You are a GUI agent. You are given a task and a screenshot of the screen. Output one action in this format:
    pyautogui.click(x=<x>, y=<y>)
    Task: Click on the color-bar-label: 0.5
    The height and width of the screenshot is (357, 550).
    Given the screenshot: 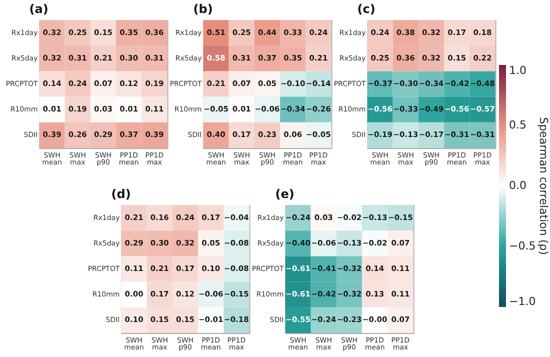 What is the action you would take?
    pyautogui.click(x=517, y=125)
    